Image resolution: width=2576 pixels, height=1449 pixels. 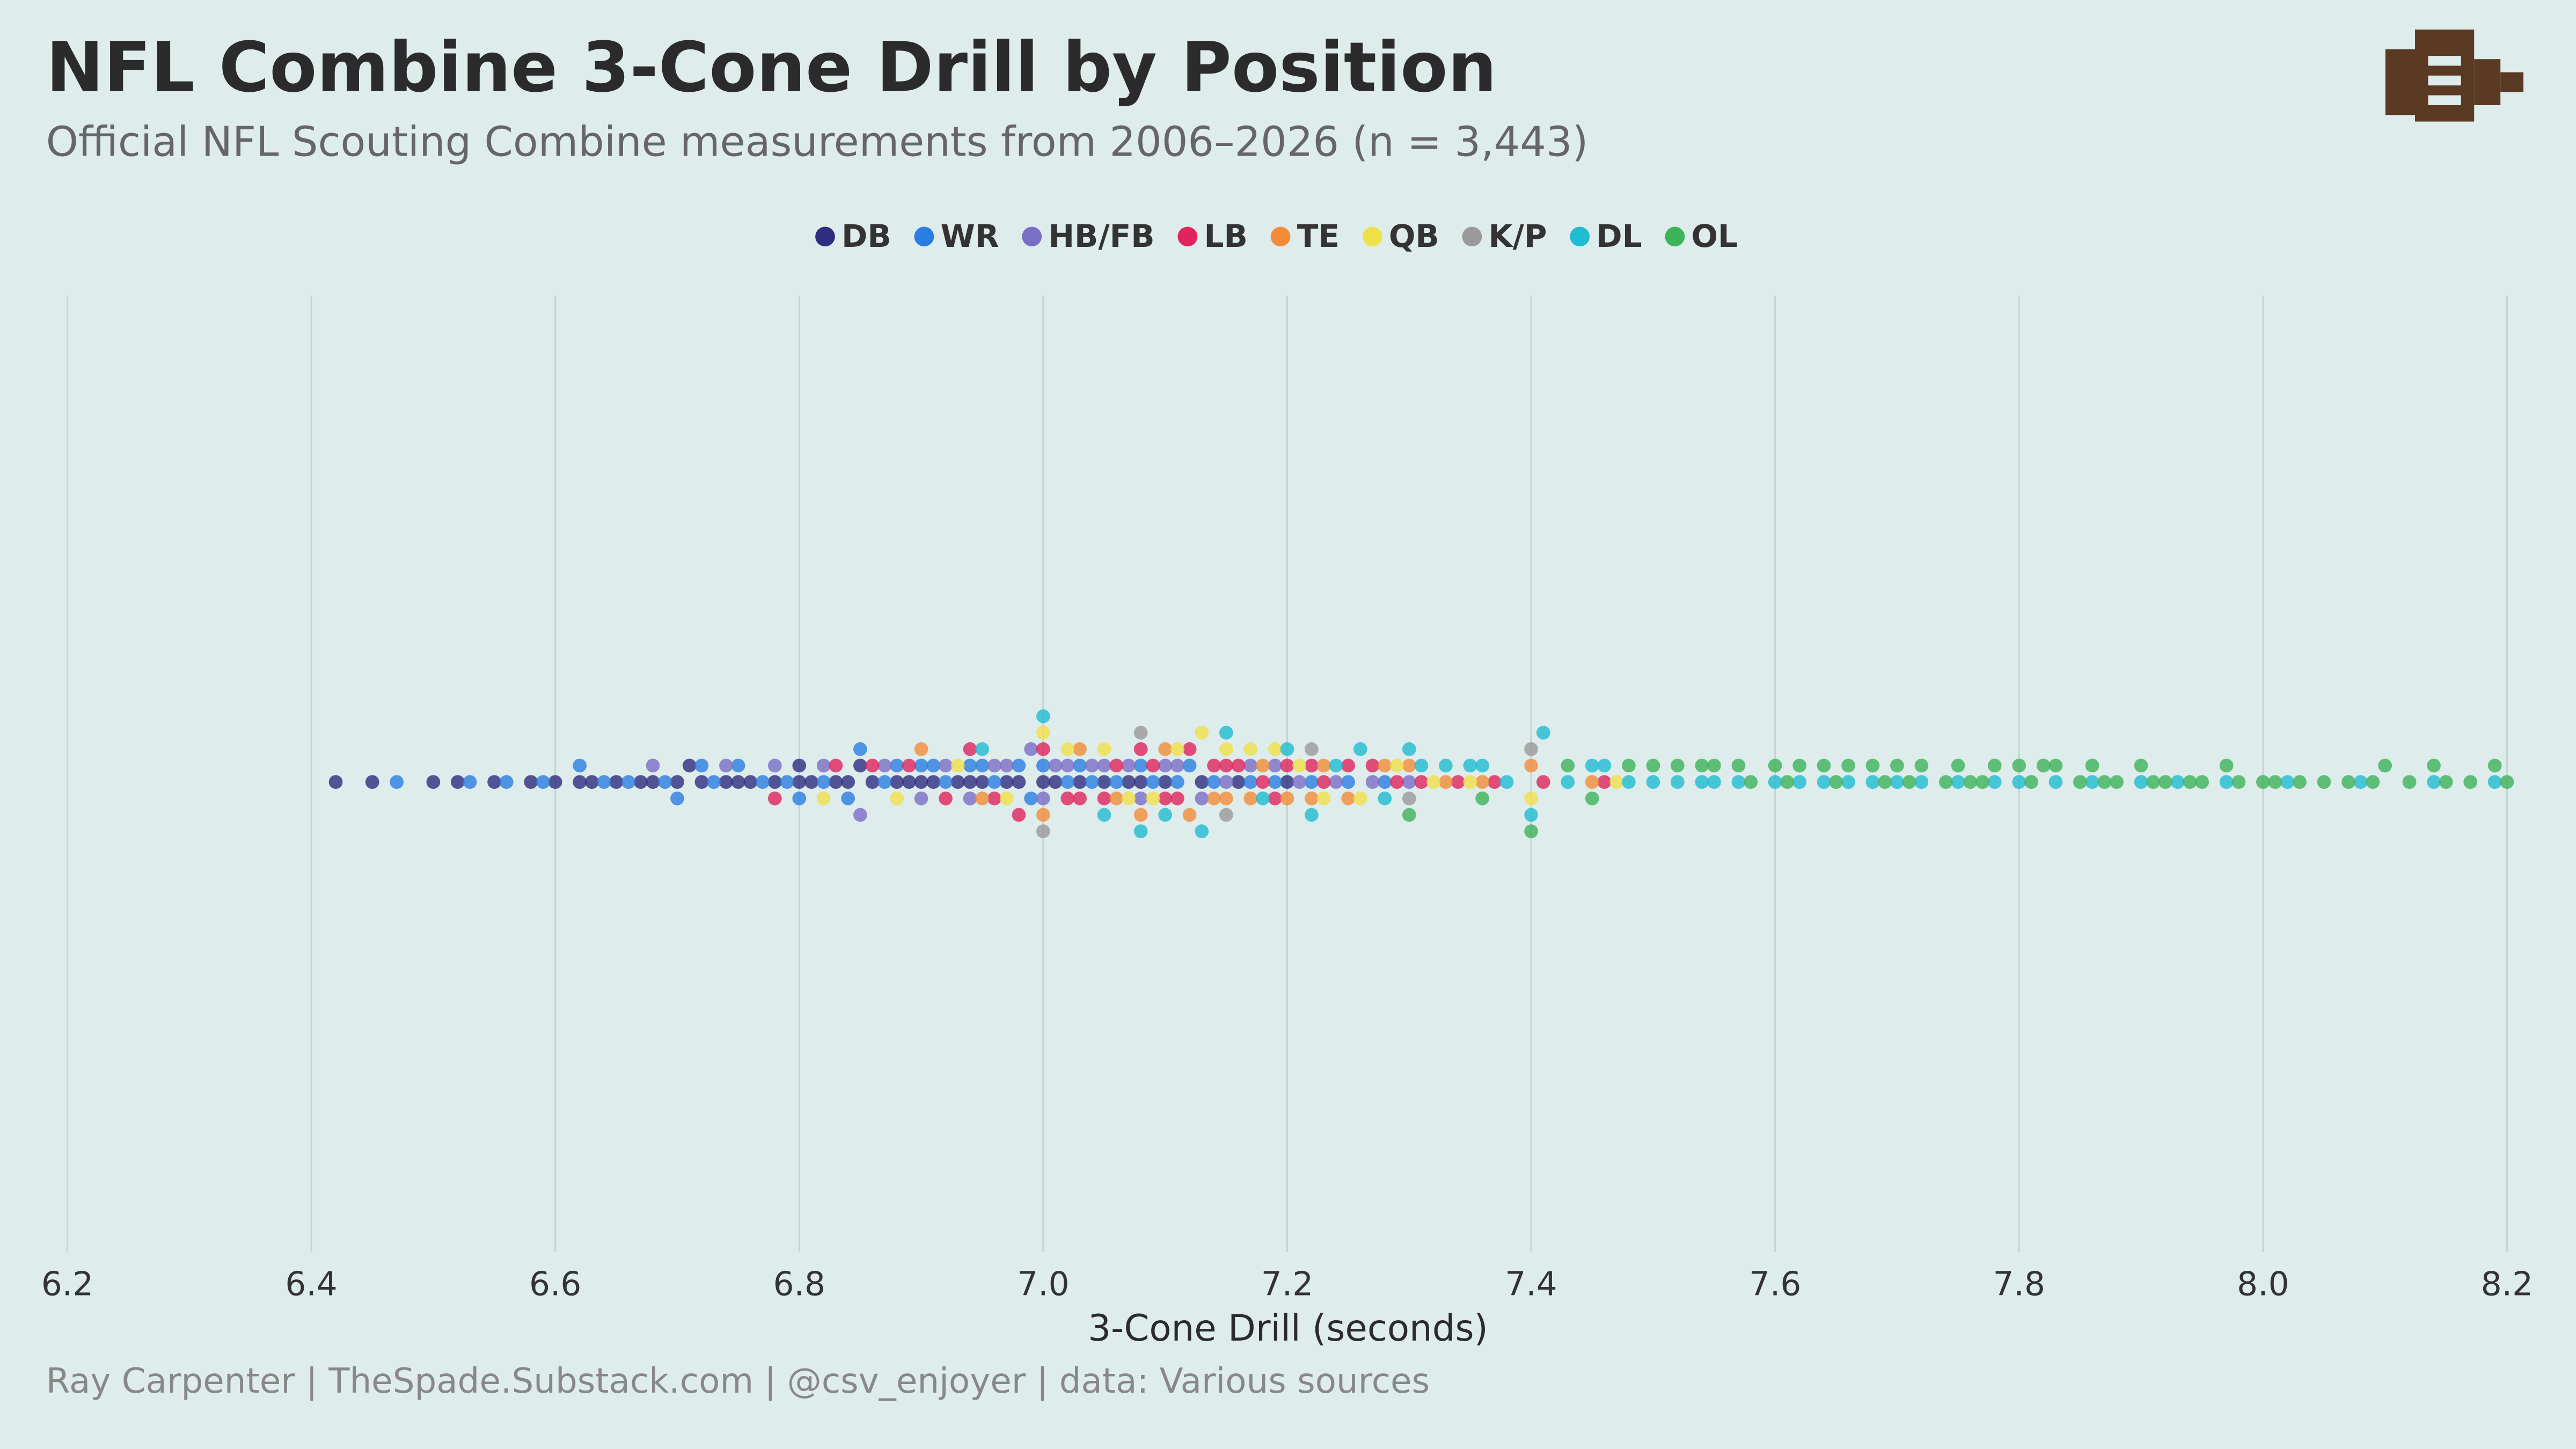 What do you see at coordinates (67, 1284) in the screenshot?
I see `x-tick-label: 6.2` at bounding box center [67, 1284].